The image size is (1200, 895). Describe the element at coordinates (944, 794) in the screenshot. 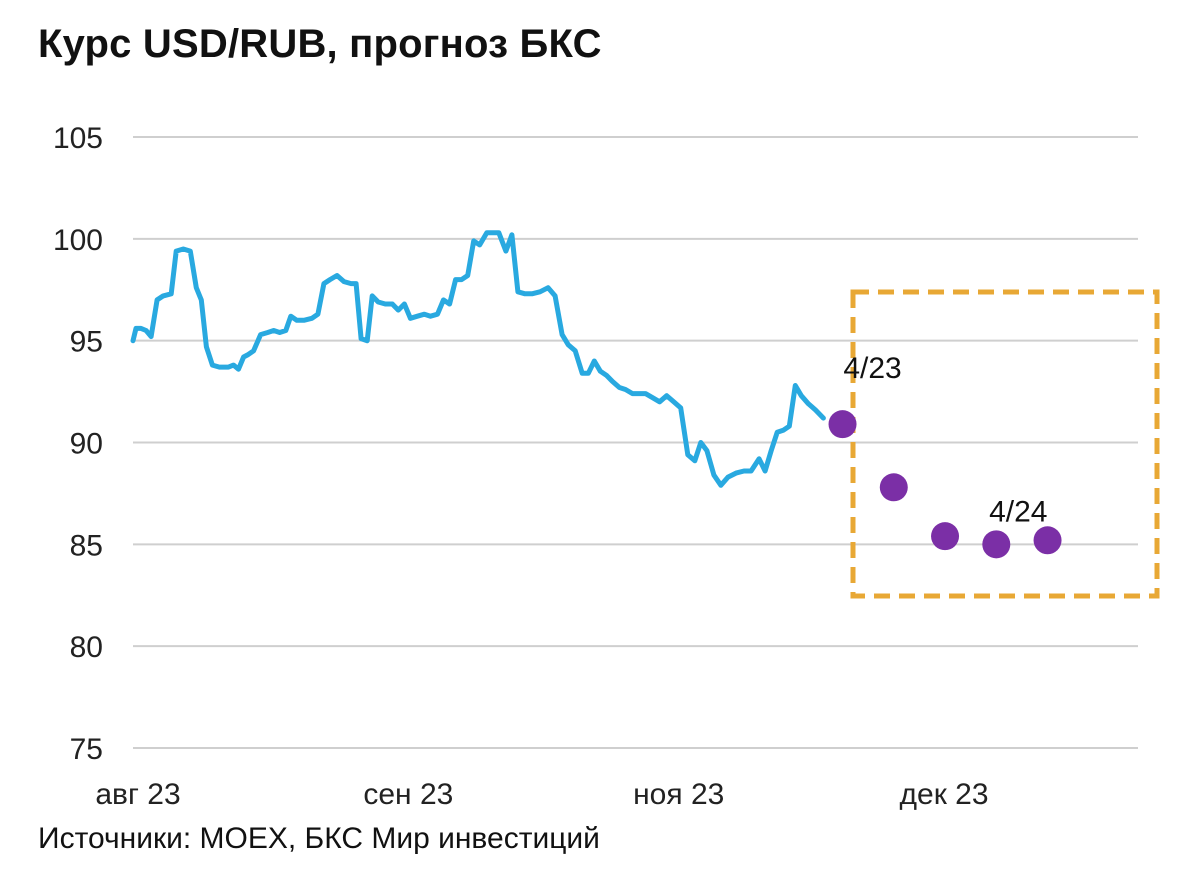

I see `x-tick-label: дек 23` at that location.